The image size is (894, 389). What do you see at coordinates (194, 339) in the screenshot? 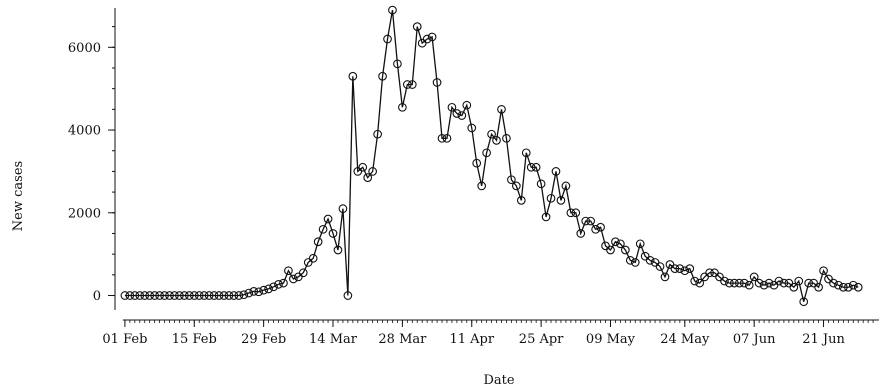
I see `x-tick-label: 15 Feb` at bounding box center [194, 339].